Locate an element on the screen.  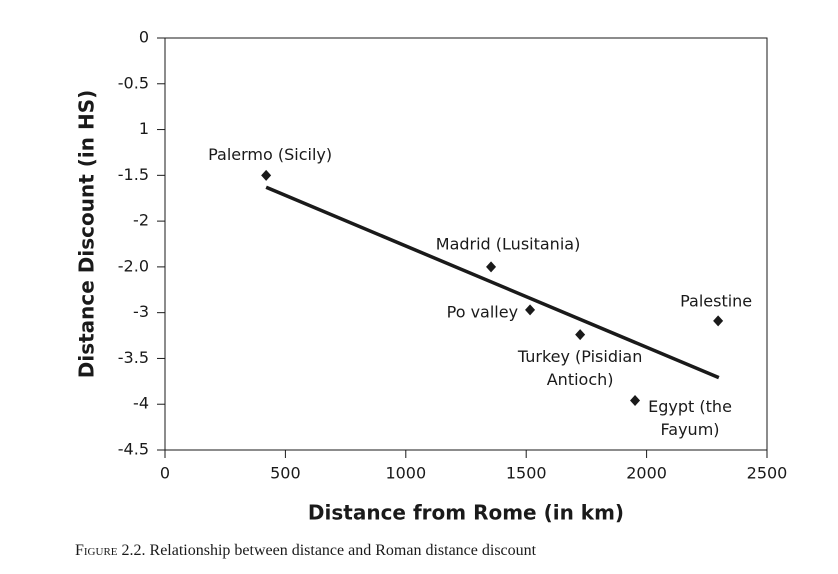
point-label: Palermo (Sicily) is located at coordinates (270, 154).